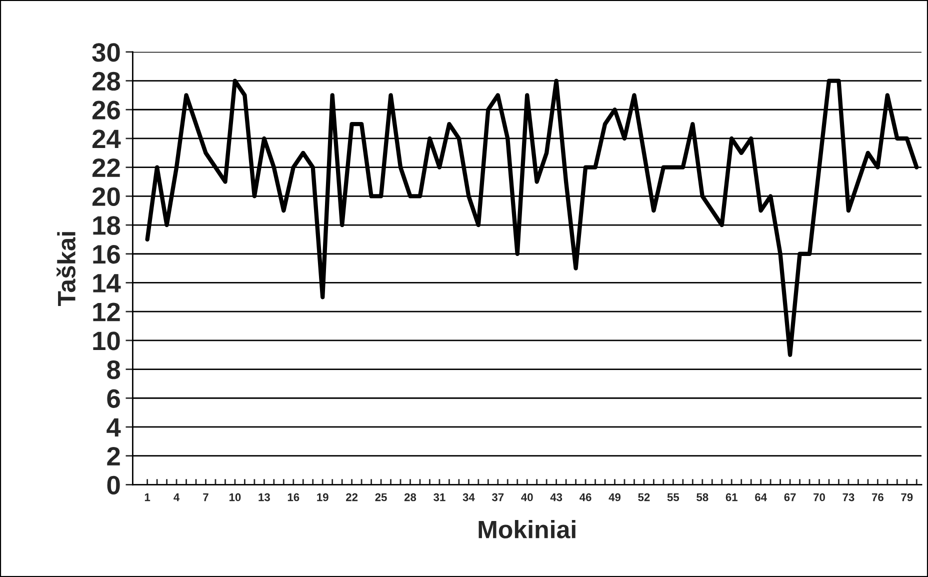 The height and width of the screenshot is (577, 928). I want to click on x-tick-label: 46, so click(586, 497).